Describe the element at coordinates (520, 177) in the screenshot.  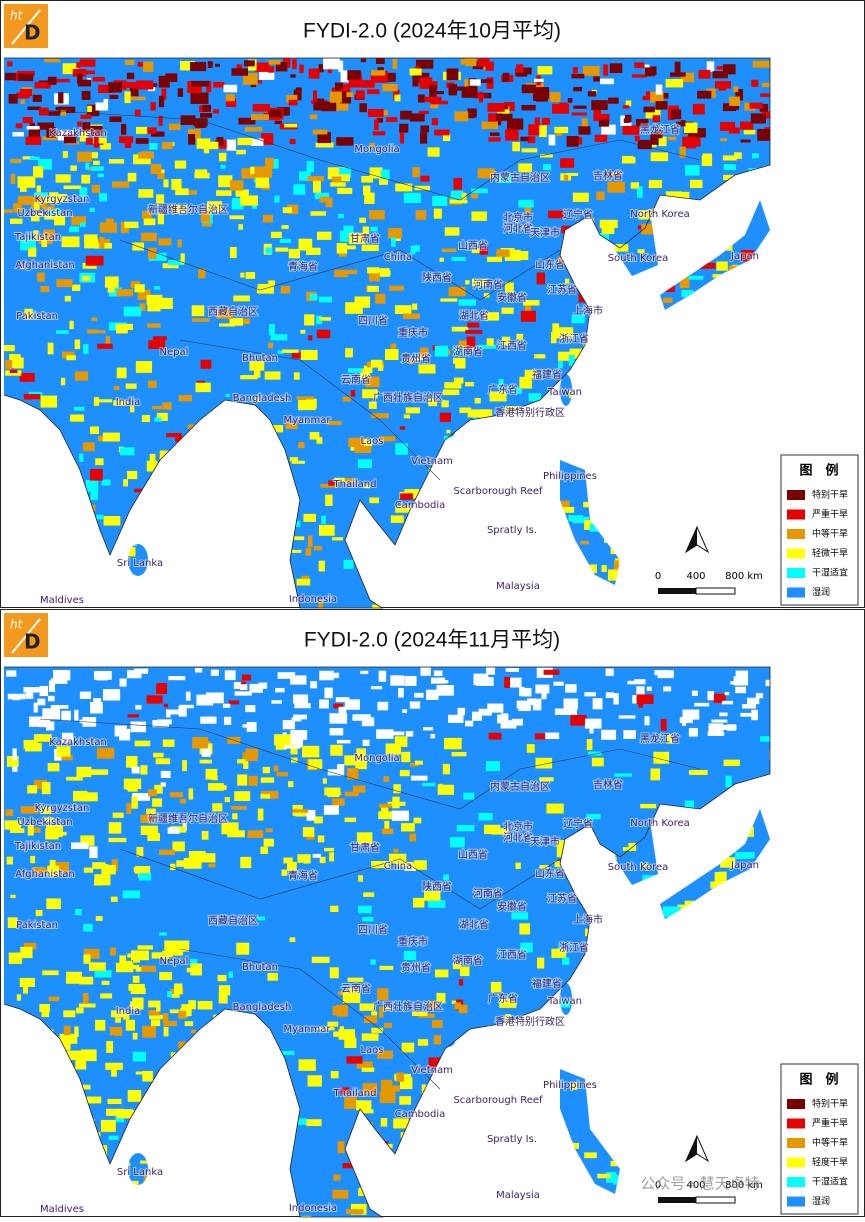
I see `place-label: 内蒙古自治区` at that location.